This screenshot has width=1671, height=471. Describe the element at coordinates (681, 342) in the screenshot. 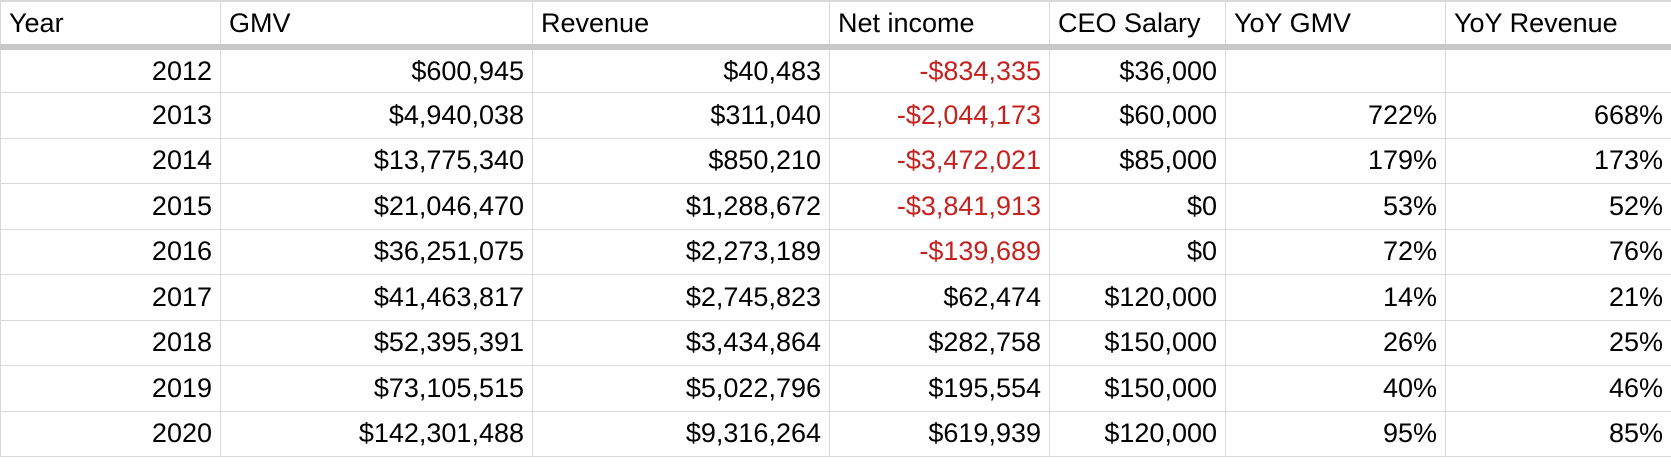

I see `cell-revenue: $3,434,864` at that location.